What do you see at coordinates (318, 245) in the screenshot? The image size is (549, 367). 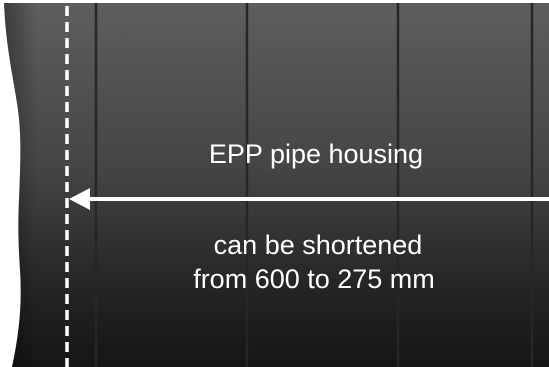 I see `shorten-note-line-1: can be shortened` at bounding box center [318, 245].